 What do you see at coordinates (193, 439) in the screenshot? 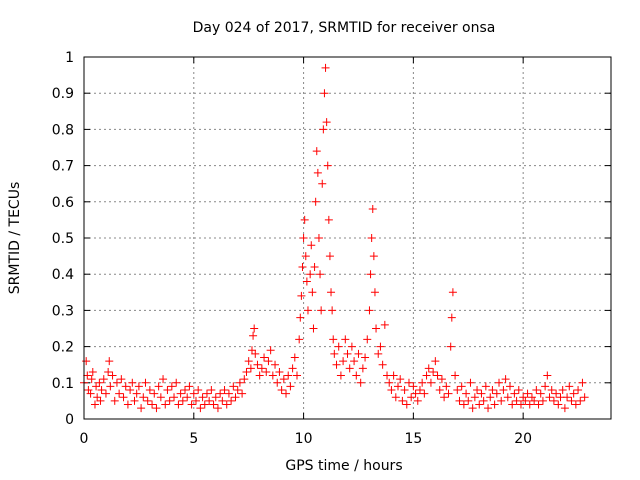
I see `x-tick-label: 5` at bounding box center [193, 439].